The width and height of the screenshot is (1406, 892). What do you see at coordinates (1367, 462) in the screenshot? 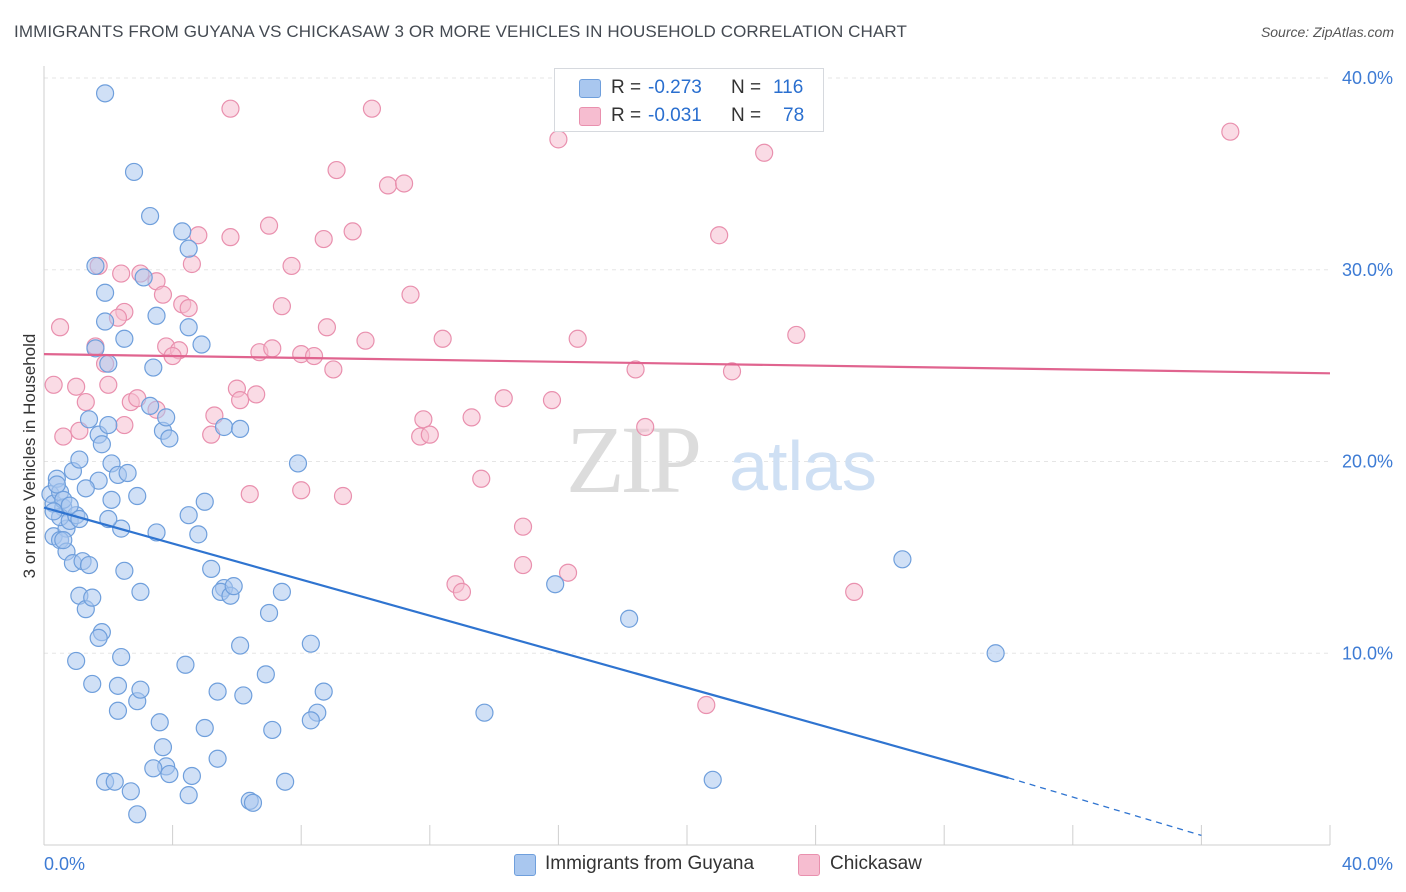
I see `y-tick-label: 20.0%` at bounding box center [1367, 462].